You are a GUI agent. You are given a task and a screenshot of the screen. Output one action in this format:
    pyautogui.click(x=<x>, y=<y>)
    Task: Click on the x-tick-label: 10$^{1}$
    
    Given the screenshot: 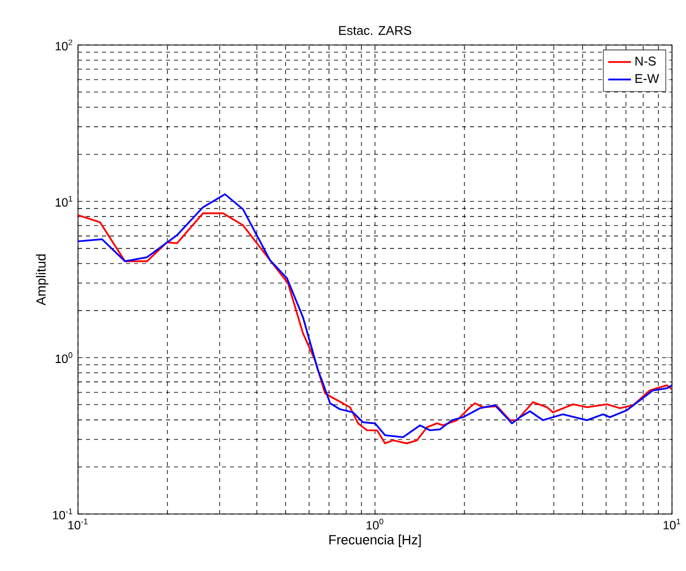 What is the action you would take?
    pyautogui.click(x=672, y=524)
    